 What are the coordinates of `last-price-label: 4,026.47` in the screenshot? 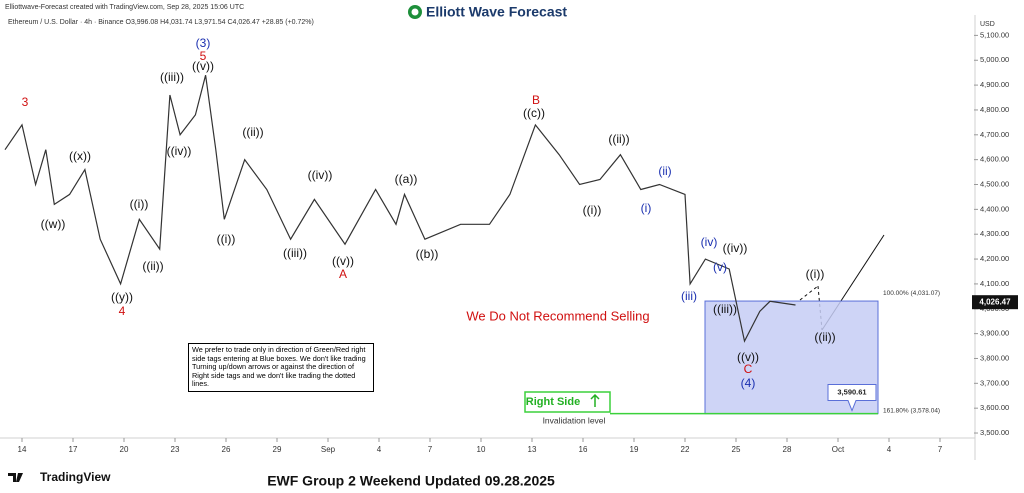 It's located at (995, 301).